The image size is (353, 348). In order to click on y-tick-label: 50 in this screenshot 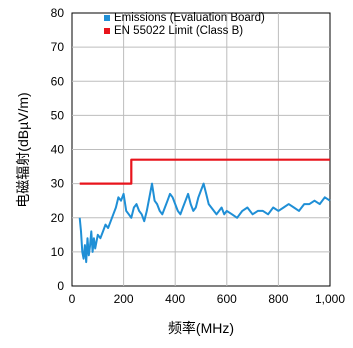, I will do `click(58, 115)`.